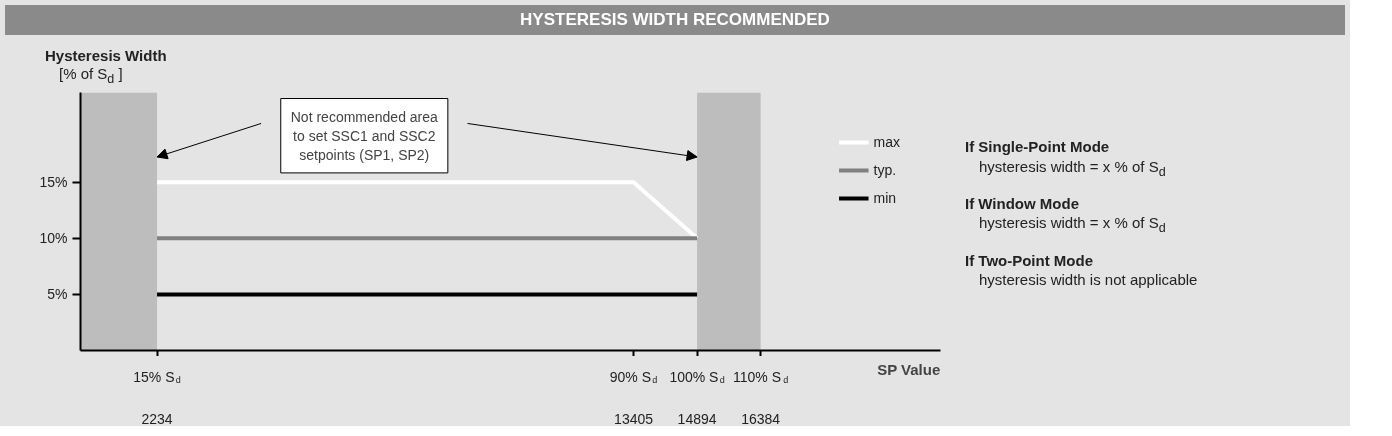 The height and width of the screenshot is (436, 1392). Describe the element at coordinates (1065, 158) in the screenshot. I see `text: If Single-Point Mode hysteresis width = x % of S$_{d}$` at that location.